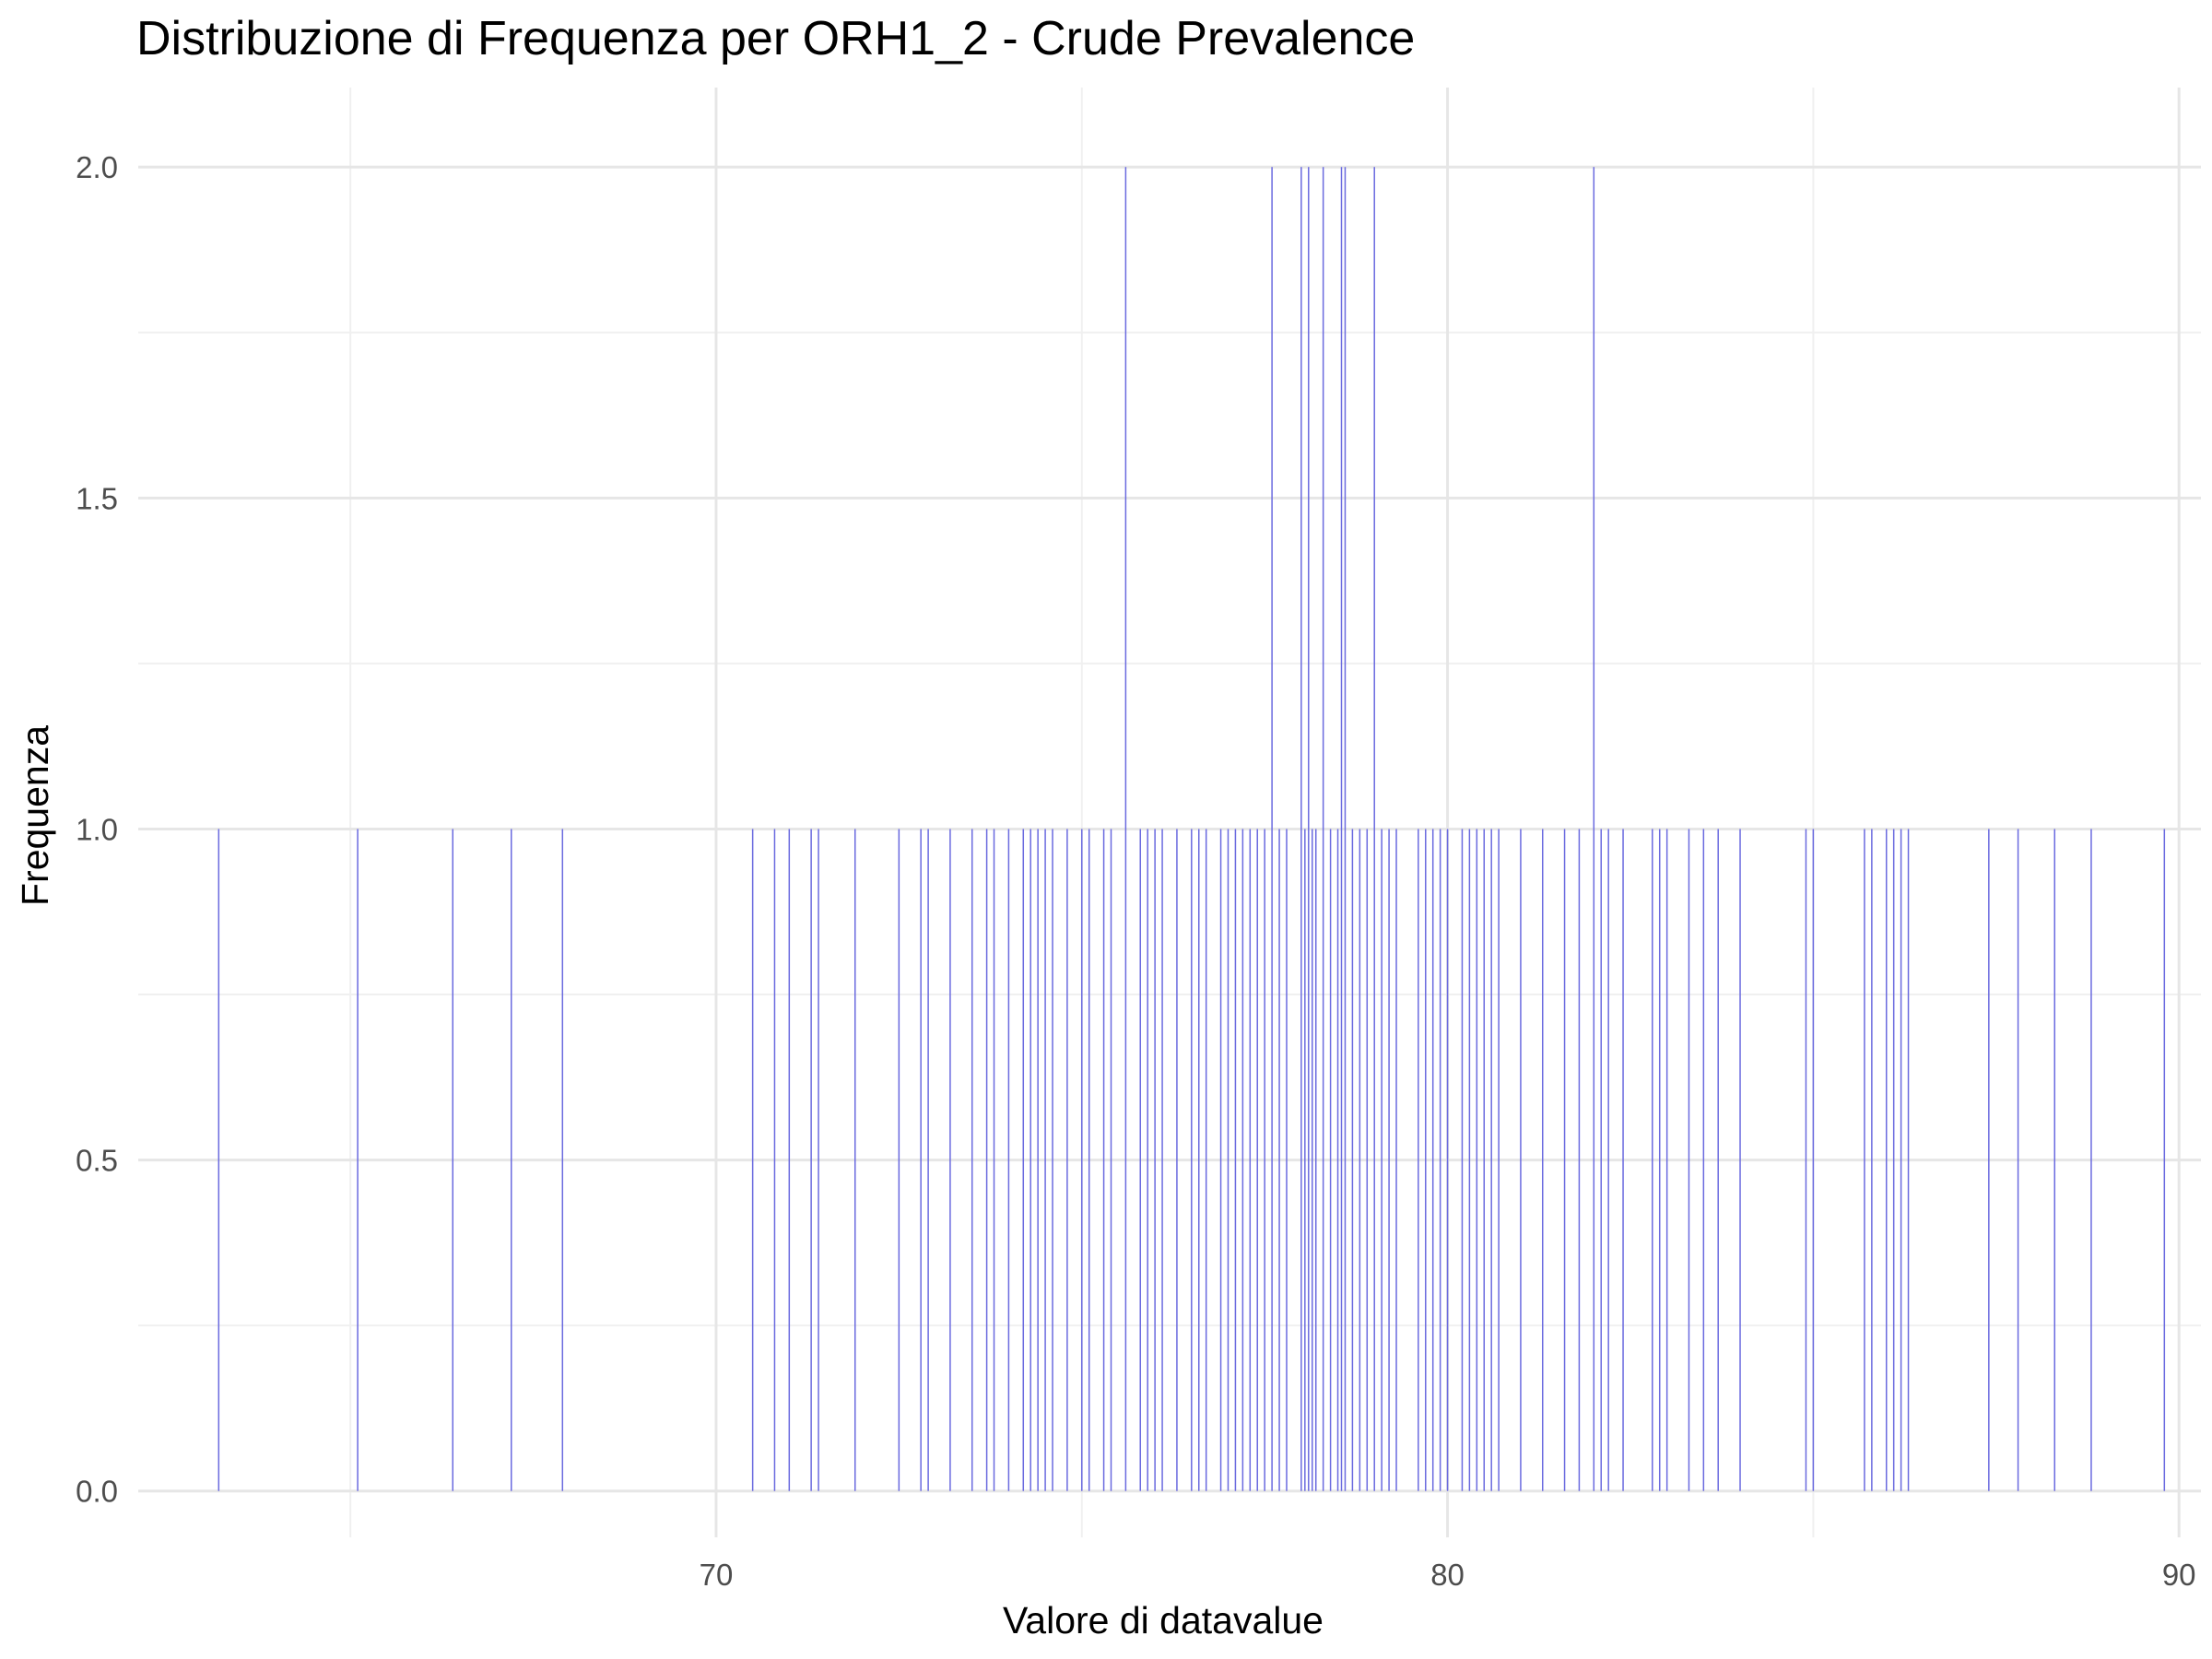 This screenshot has width=2212, height=1659. I want to click on x-axis-title: Valore di datavalue, so click(1163, 1620).